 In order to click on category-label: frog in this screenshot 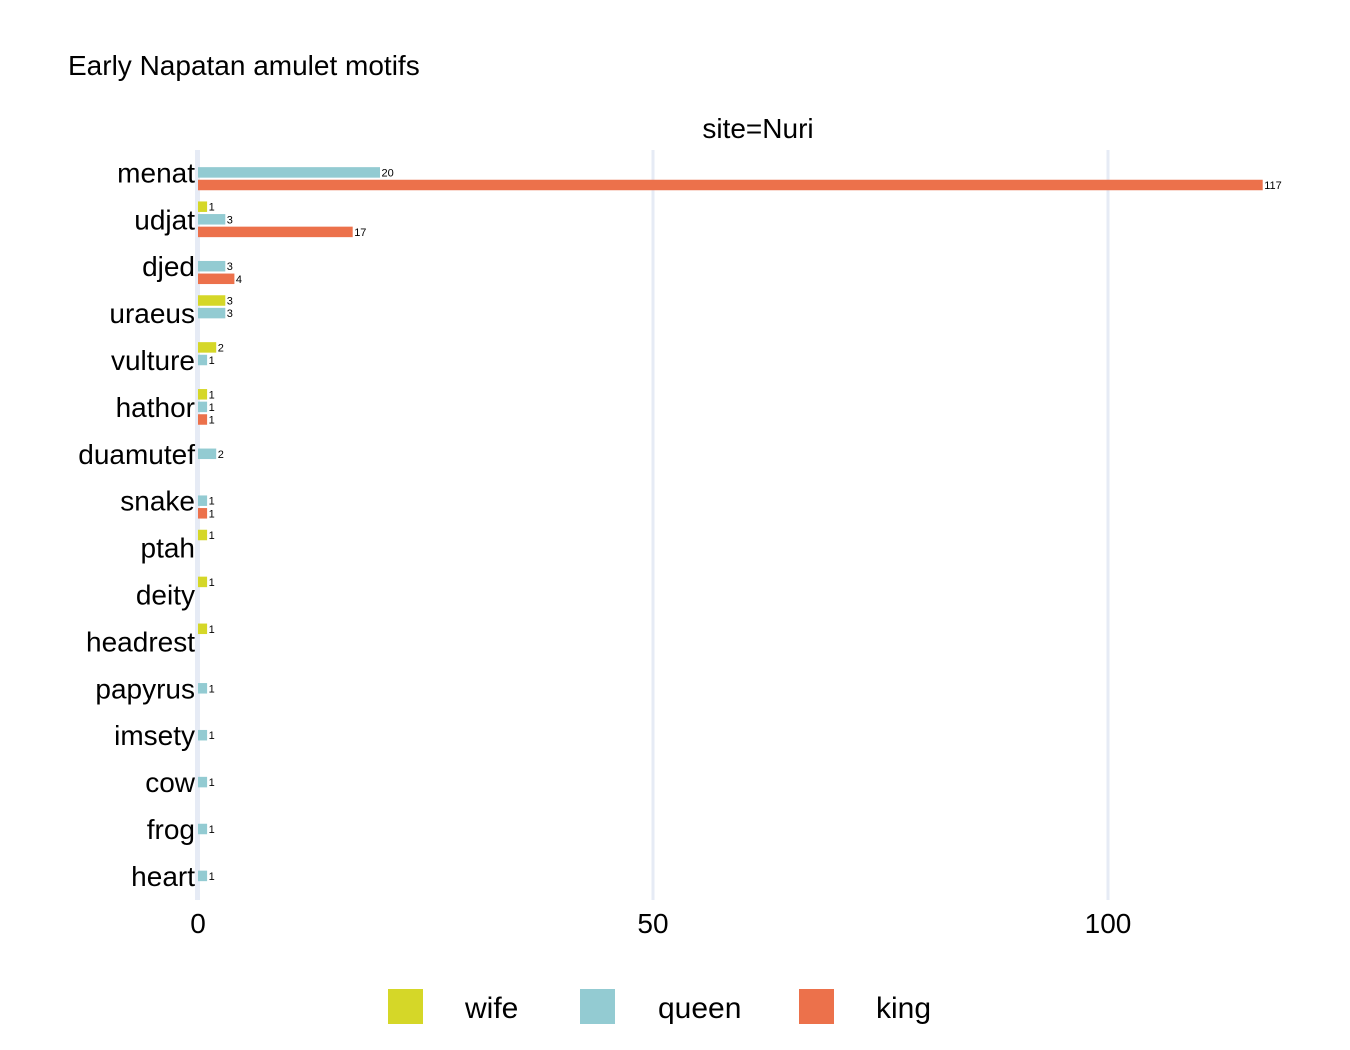, I will do `click(171, 829)`.